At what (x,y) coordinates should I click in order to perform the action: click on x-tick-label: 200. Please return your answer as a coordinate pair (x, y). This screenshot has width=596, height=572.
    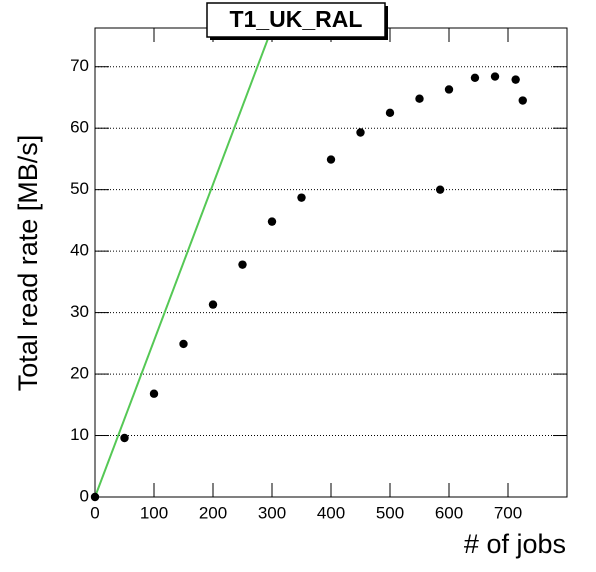
    Looking at the image, I should click on (213, 512).